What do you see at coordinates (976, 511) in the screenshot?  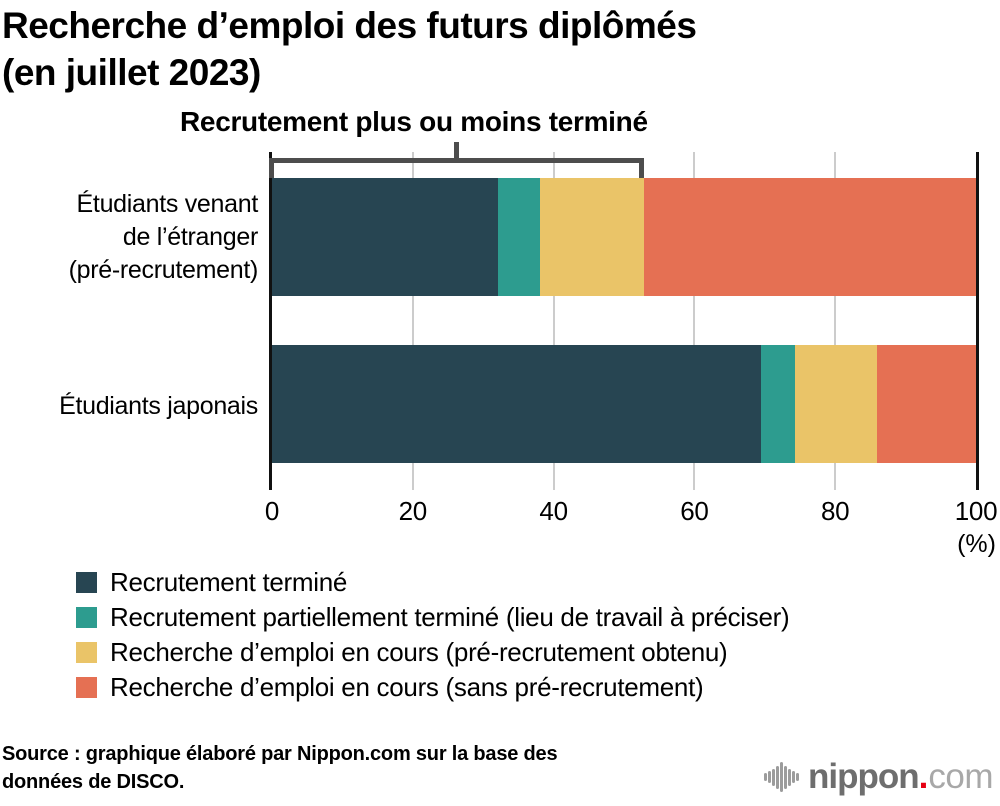 I see `x-tick-label-100: 100` at bounding box center [976, 511].